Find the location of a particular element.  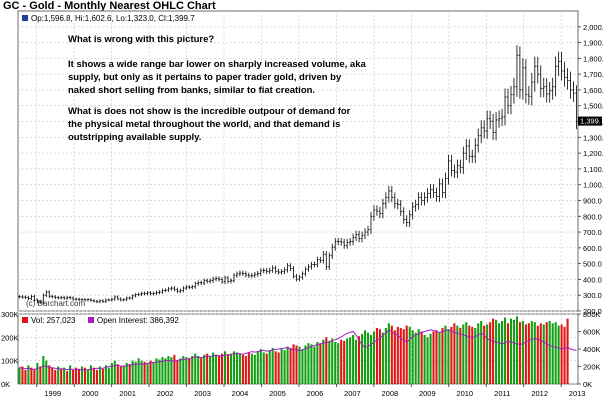

price-tick-label: 1,200.0 is located at coordinates (593, 153).